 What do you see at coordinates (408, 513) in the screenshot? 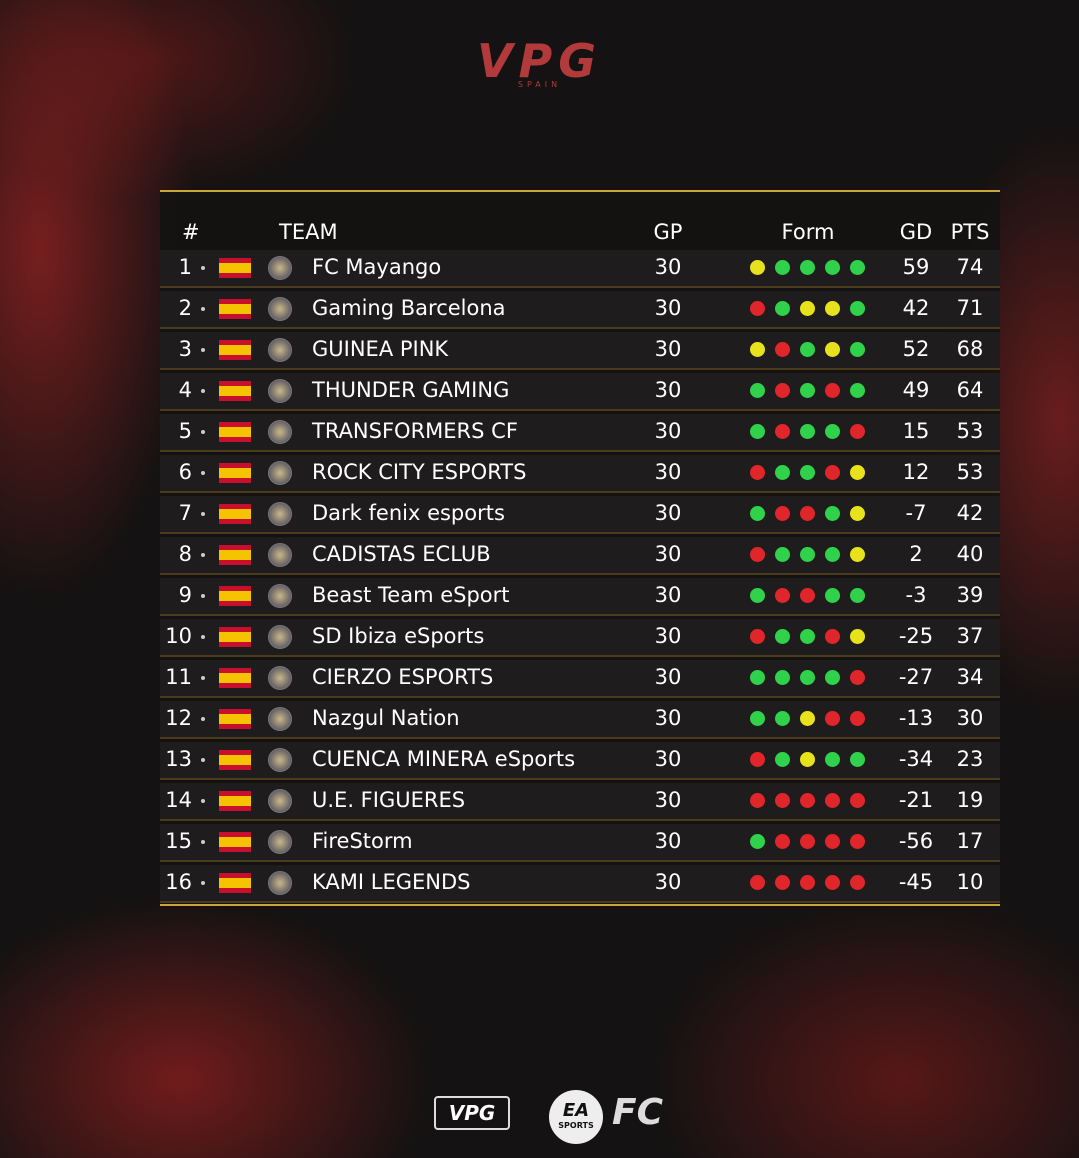
I see `team-name: Dark fenix esports` at bounding box center [408, 513].